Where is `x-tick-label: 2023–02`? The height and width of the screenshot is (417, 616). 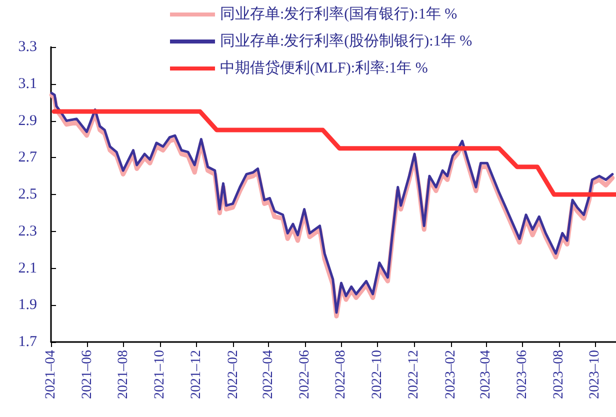 x-tick-label: 2023–02 is located at coordinates (450, 374).